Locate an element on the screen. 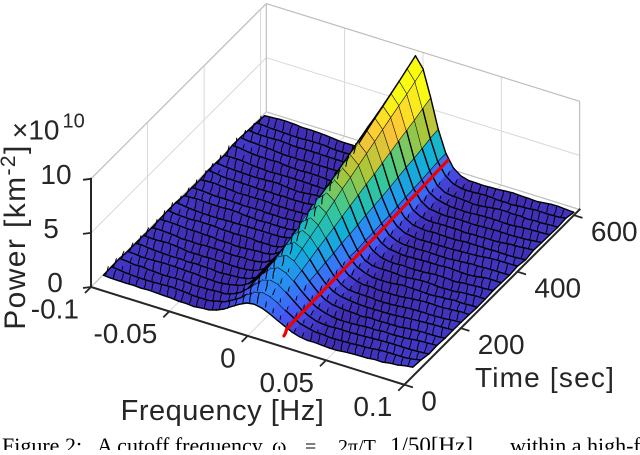 Image resolution: width=640 pixels, height=455 pixels. svg-text: -0.1 is located at coordinates (55, 309).